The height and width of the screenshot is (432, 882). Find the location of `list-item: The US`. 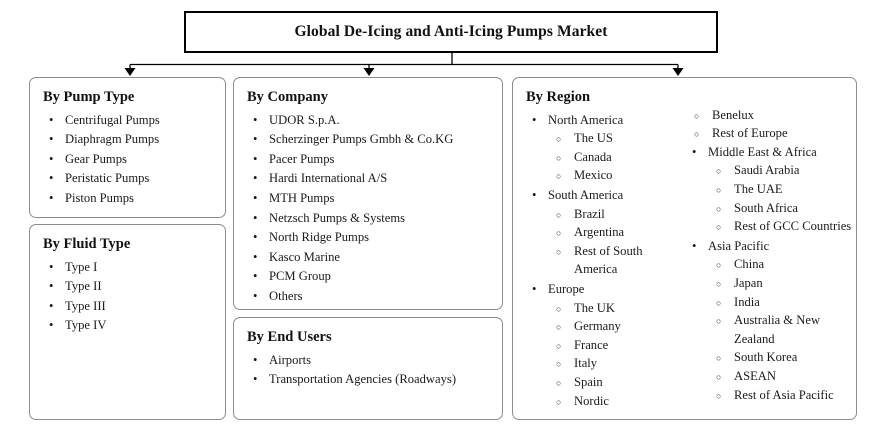

list-item: The US is located at coordinates (617, 139).